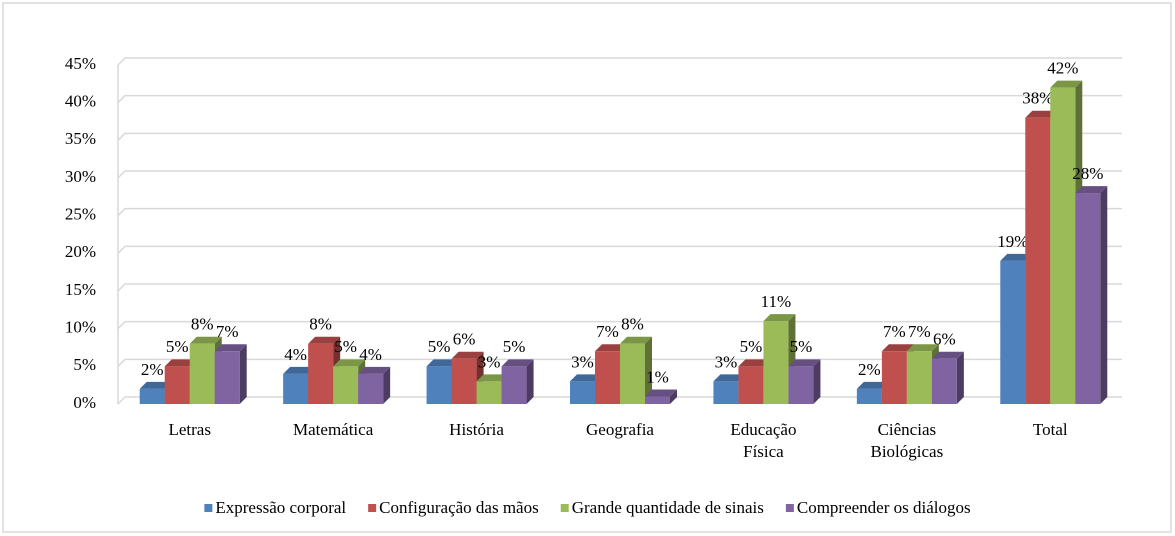  What do you see at coordinates (370, 354) in the screenshot?
I see `data-label: 4%` at bounding box center [370, 354].